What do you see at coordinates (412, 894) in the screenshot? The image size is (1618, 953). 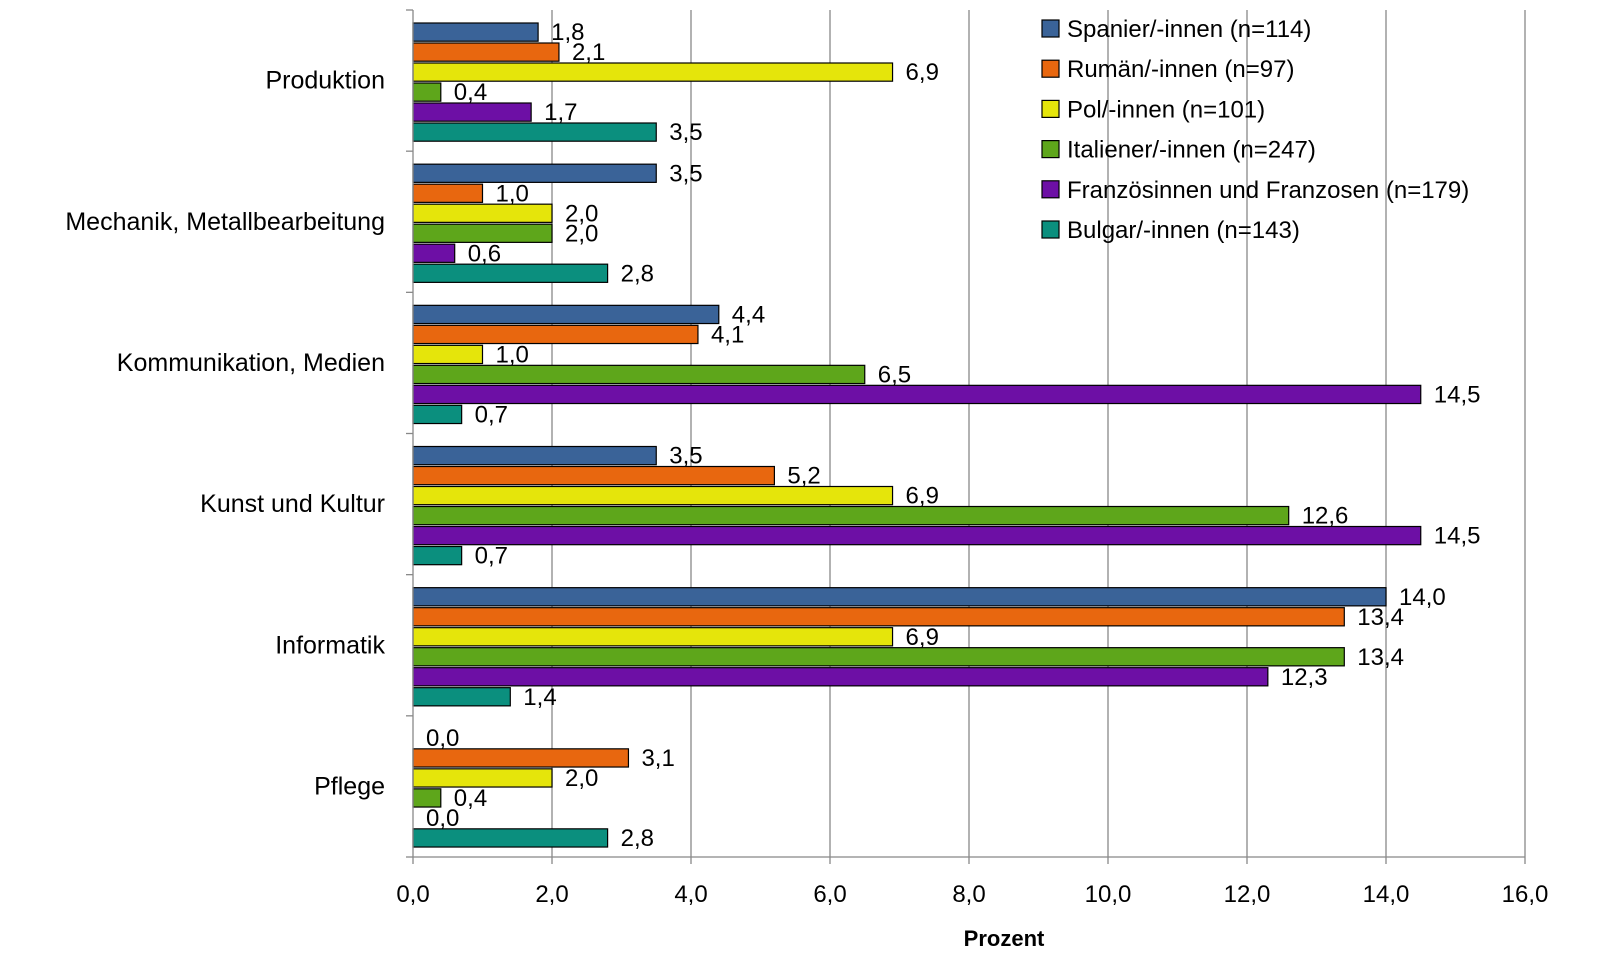 I see `x-tick-label: 0,0` at bounding box center [412, 894].